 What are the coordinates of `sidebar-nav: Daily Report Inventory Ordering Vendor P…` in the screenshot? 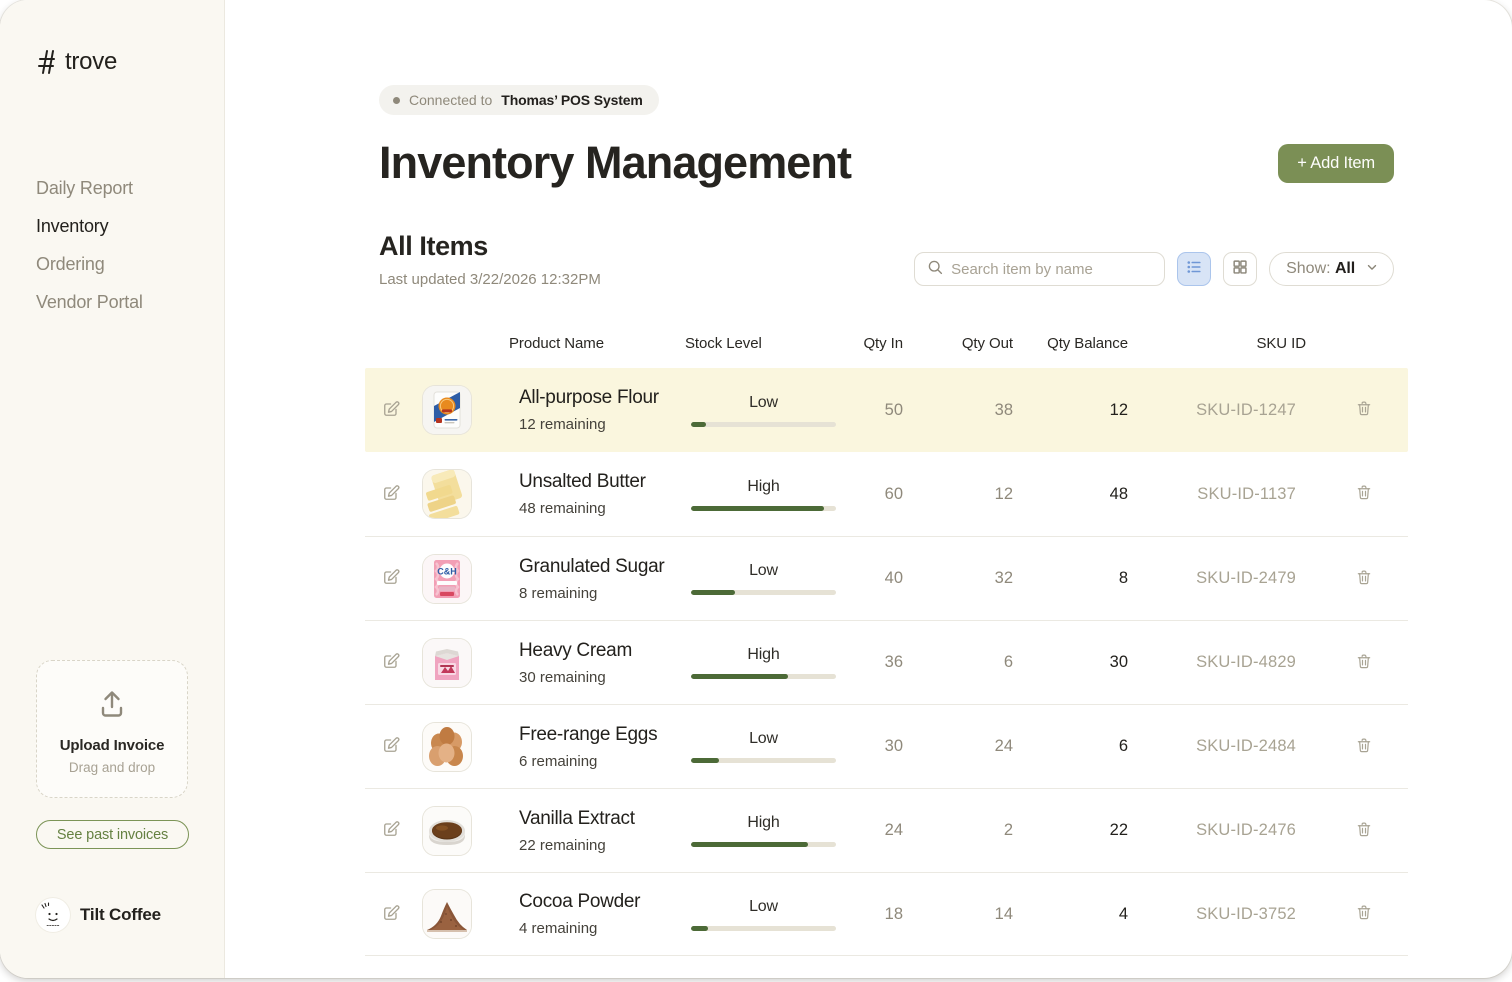 It's located at (112, 245).